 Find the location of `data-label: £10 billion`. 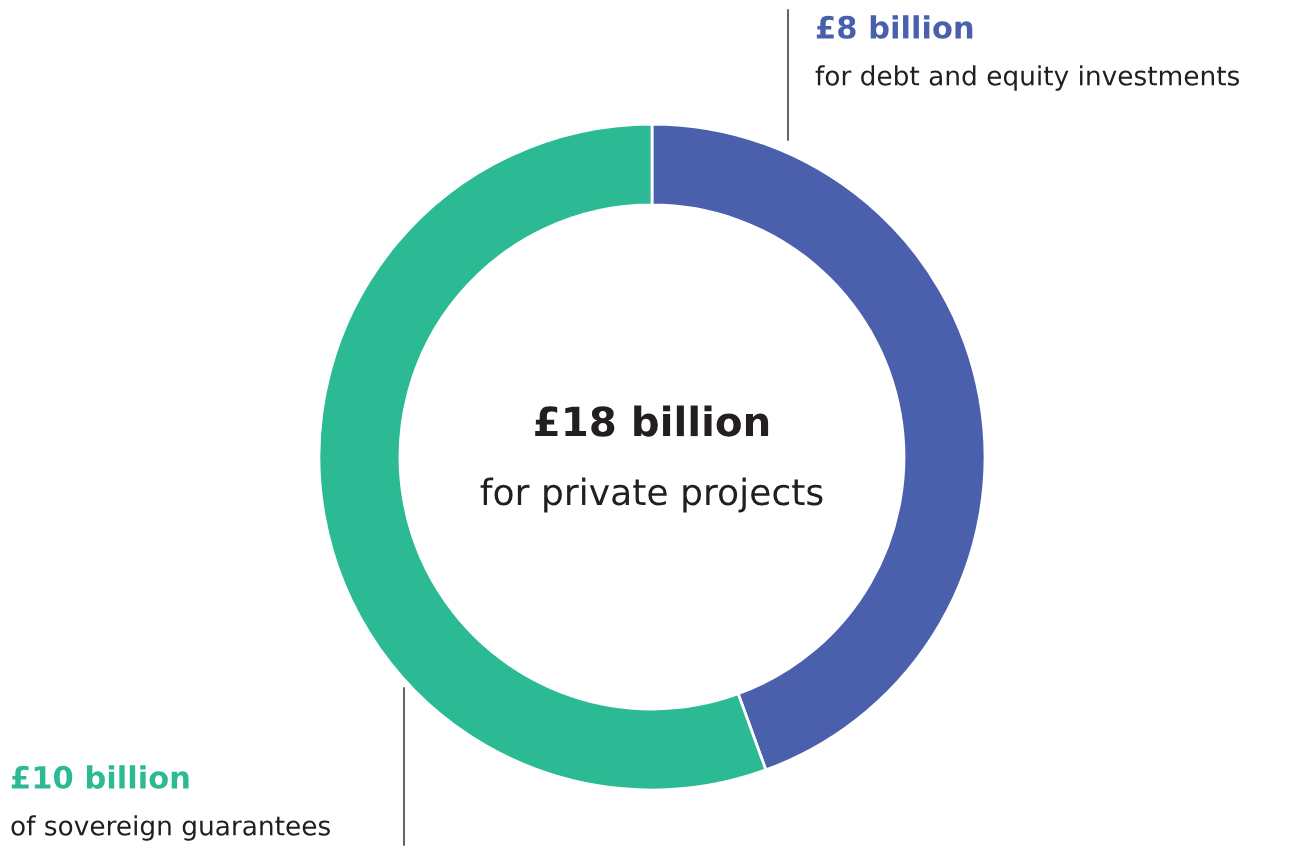

data-label: £10 billion is located at coordinates (100, 777).